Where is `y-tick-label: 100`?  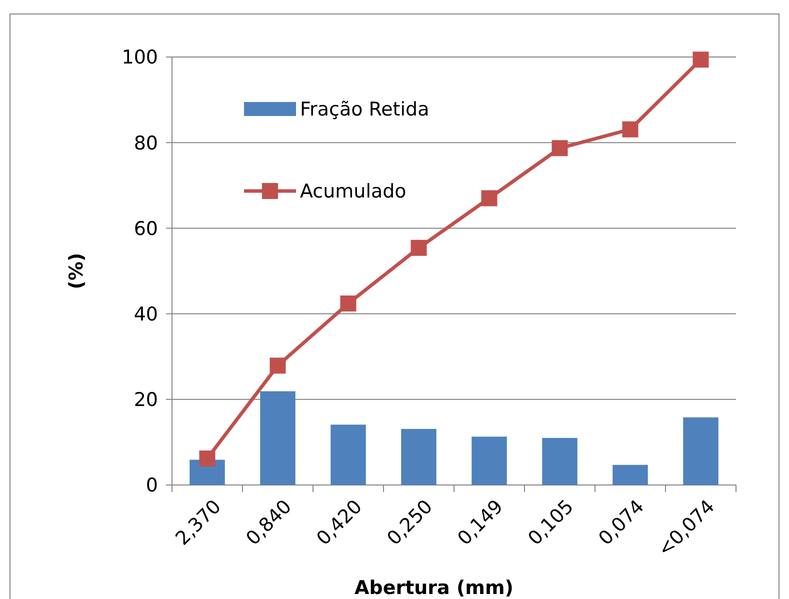
y-tick-label: 100 is located at coordinates (140, 57).